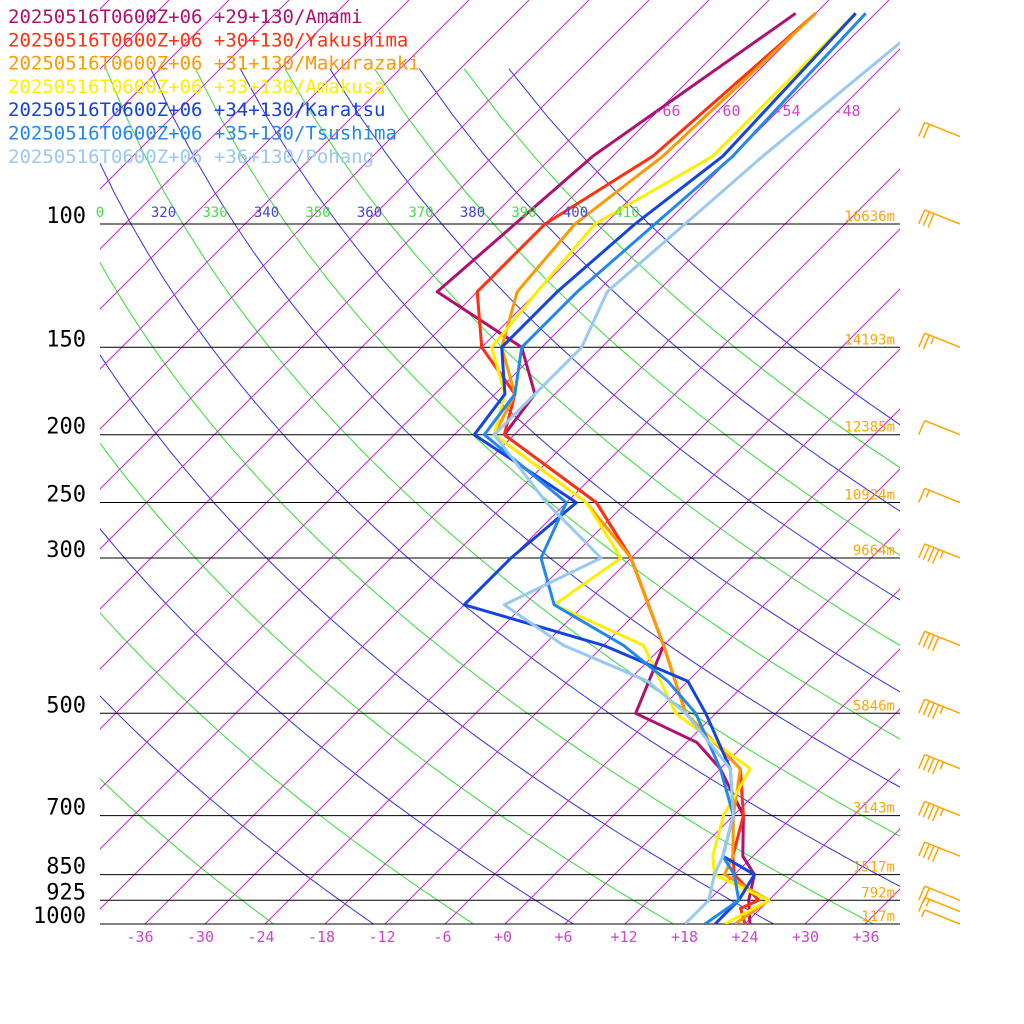 The image size is (1024, 1024). What do you see at coordinates (208, 40) in the screenshot?
I see `legend-entry: 20250516T0600Z+06 +30+130/Yakushima` at bounding box center [208, 40].